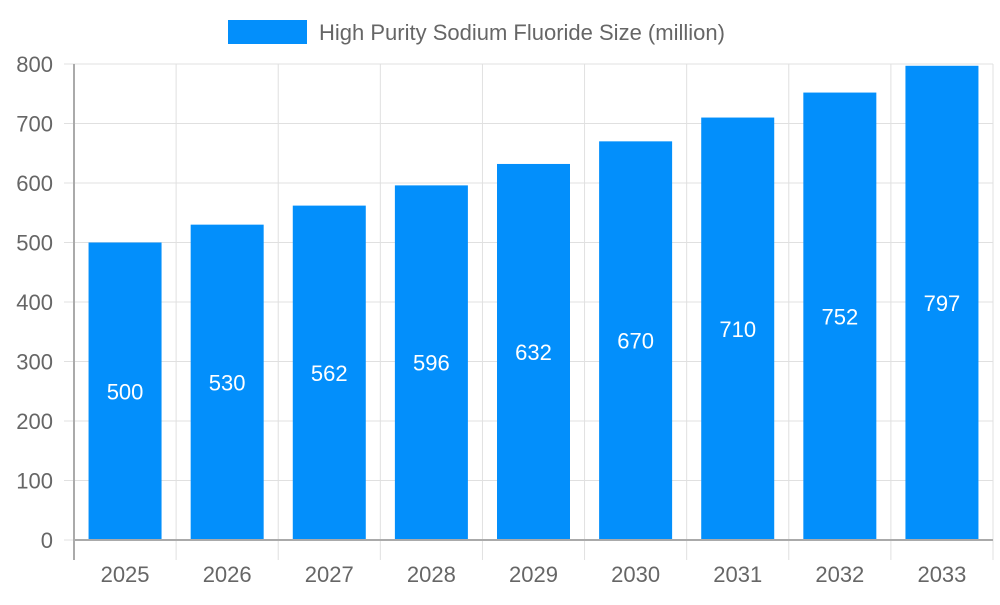  I want to click on y-tick-label: 100, so click(34, 481).